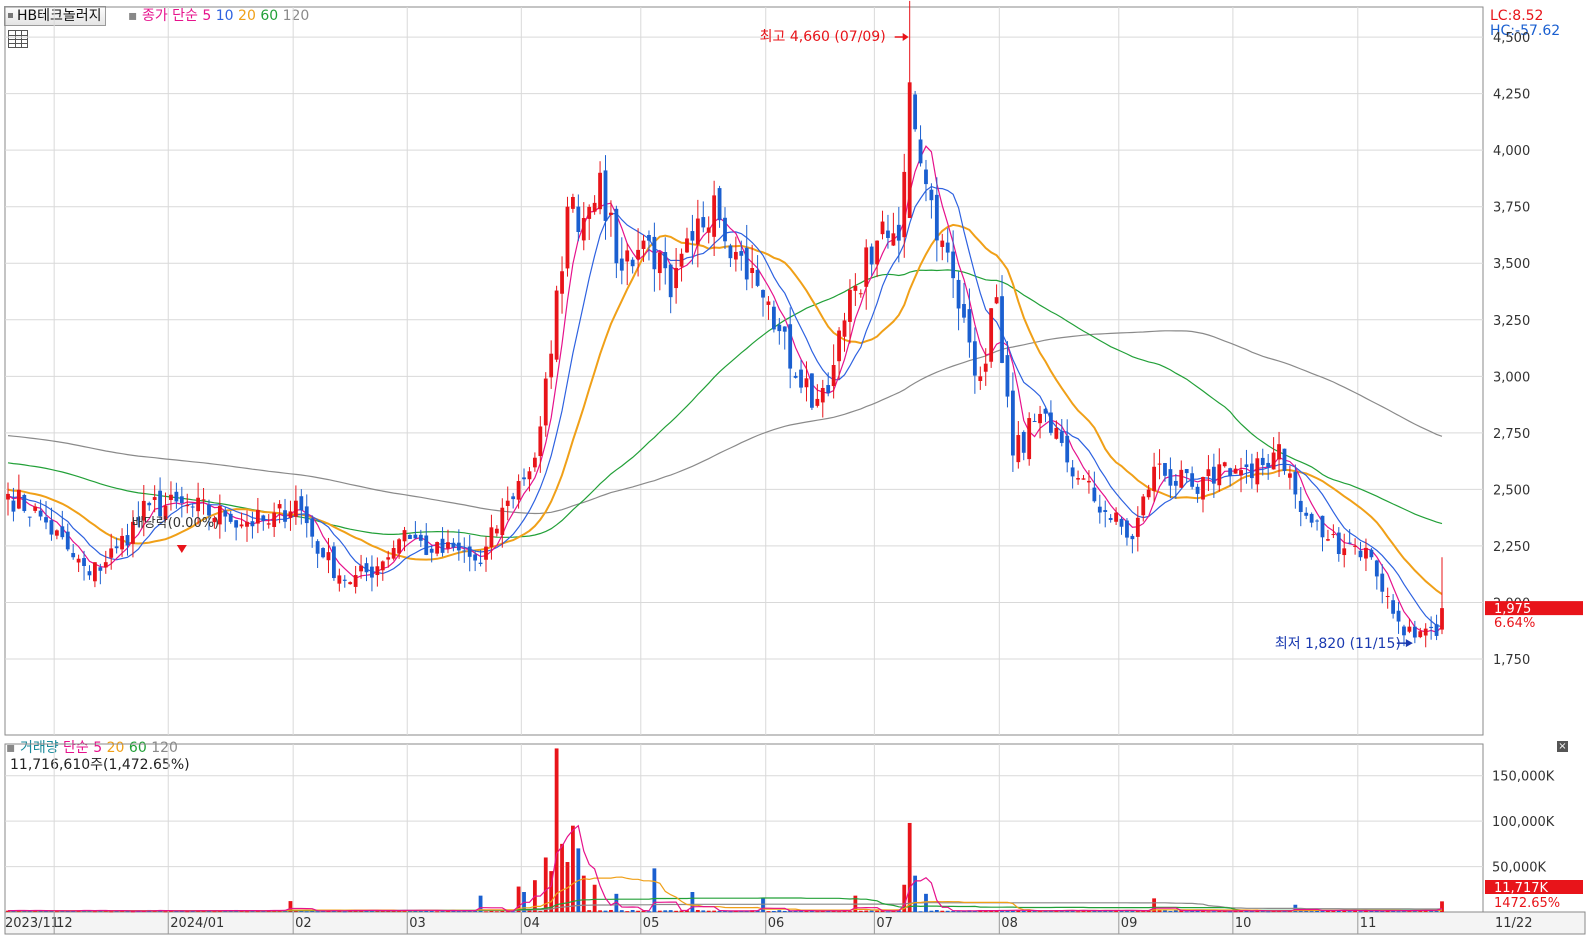 Image resolution: width=1590 pixels, height=949 pixels. Describe the element at coordinates (823, 37) in the screenshot. I see `high-annotation: 최고 4,660 (07/09)` at that location.